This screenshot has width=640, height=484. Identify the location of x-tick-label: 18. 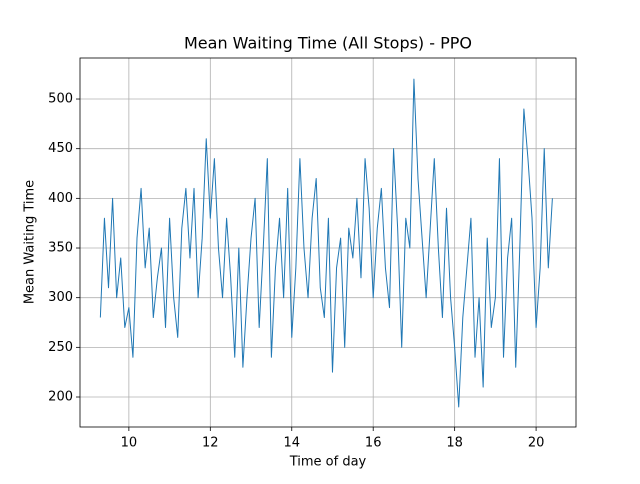
(454, 443).